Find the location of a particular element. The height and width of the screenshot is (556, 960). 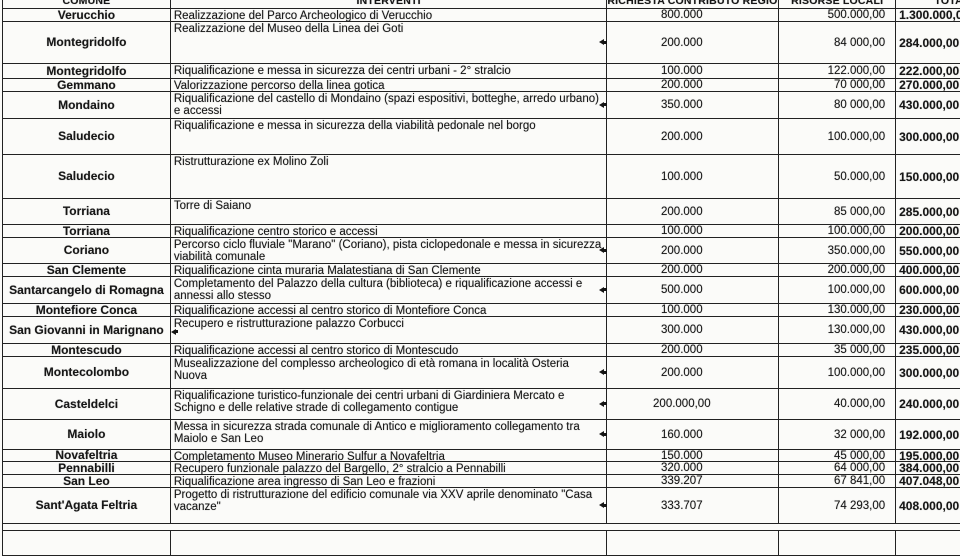

risorse-cell: 500.000,00 is located at coordinates (838, 15).